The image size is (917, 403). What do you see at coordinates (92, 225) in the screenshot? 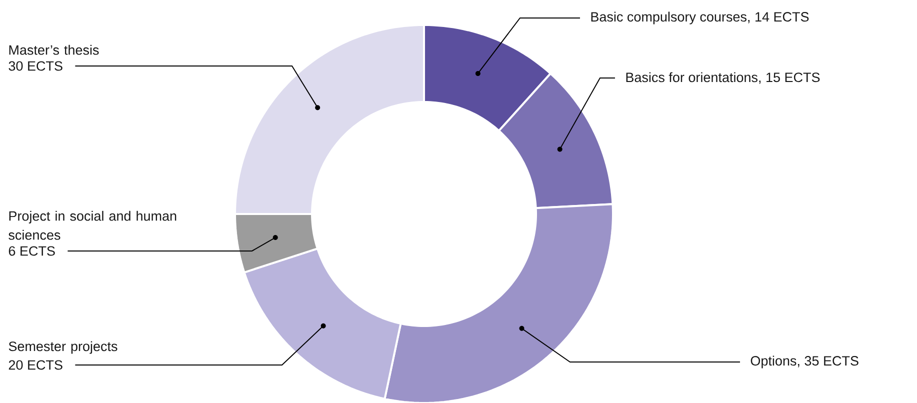
I see `slice-label: Project in social and human sciences` at bounding box center [92, 225].